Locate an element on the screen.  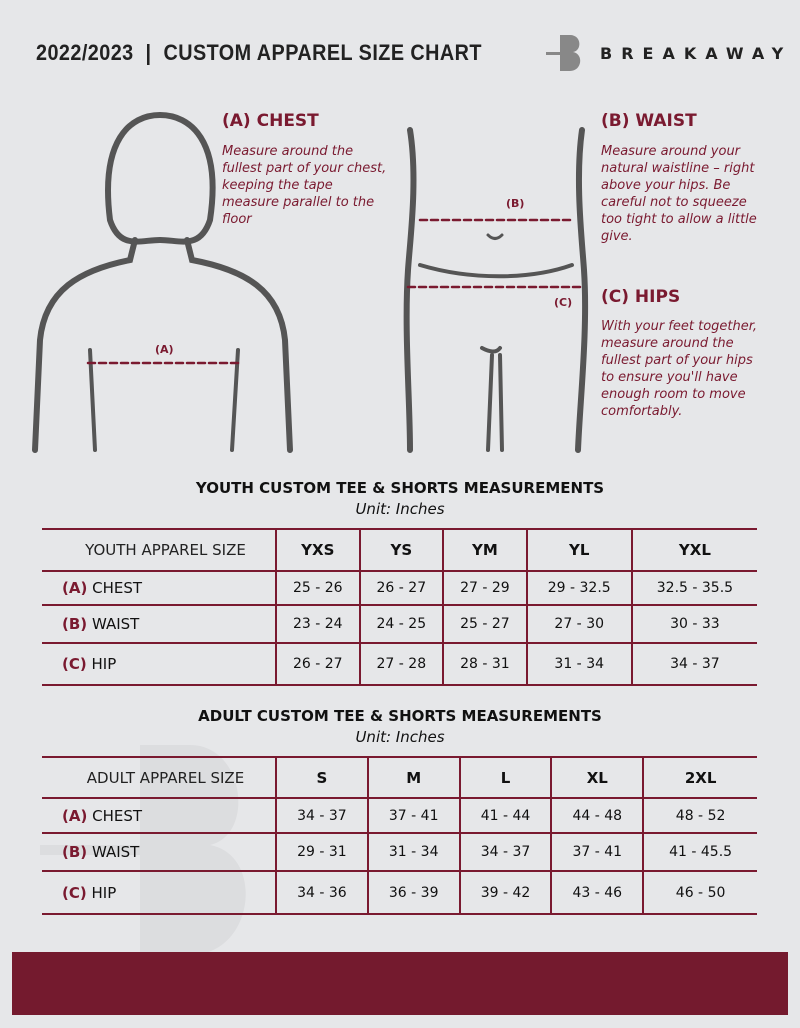
hips-heading: (C) HIPS is located at coordinates (641, 297).